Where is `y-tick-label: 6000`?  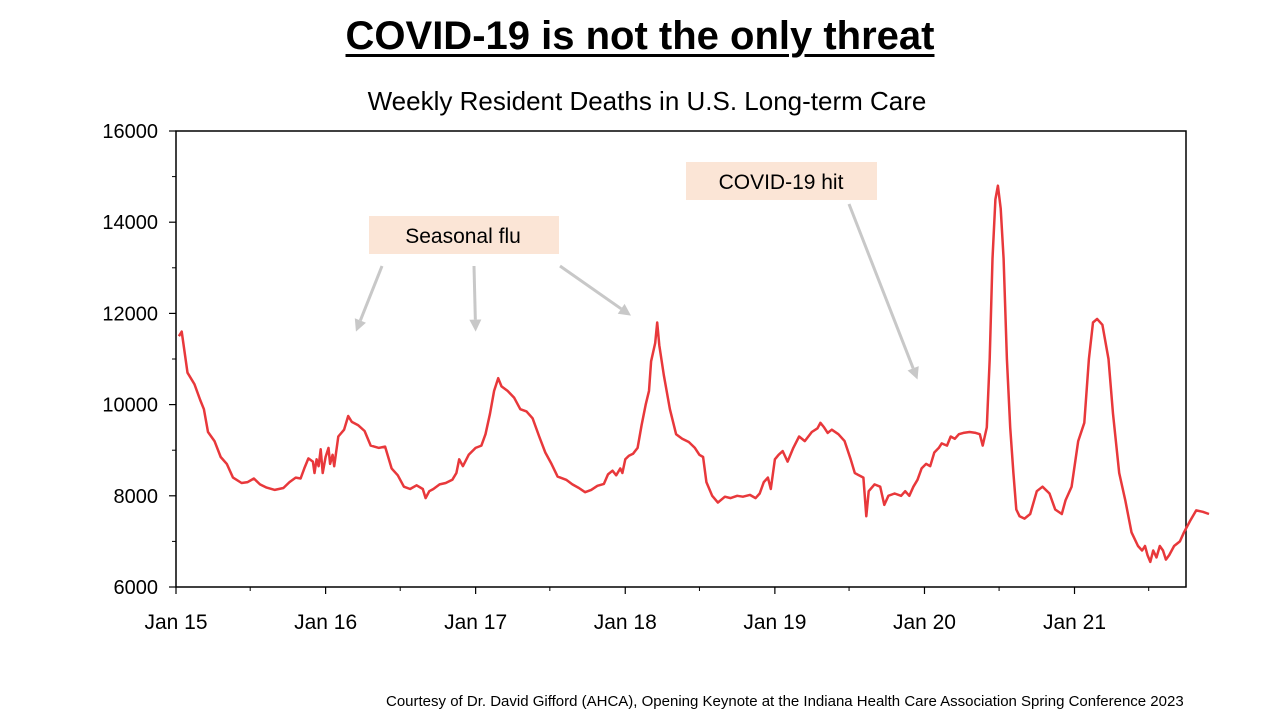 y-tick-label: 6000 is located at coordinates (136, 588).